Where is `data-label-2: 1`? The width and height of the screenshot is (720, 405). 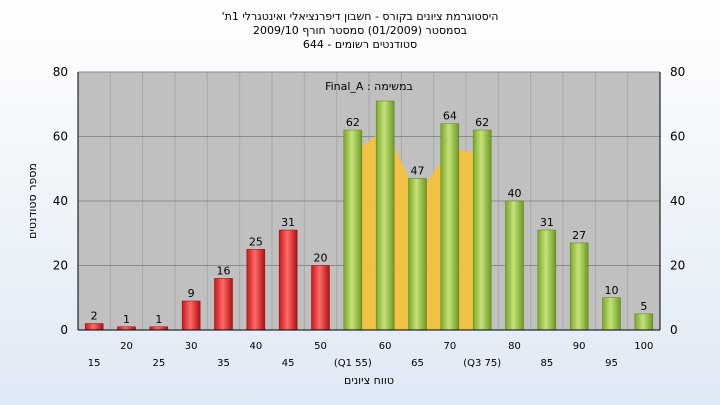 data-label-2: 1 is located at coordinates (158, 319).